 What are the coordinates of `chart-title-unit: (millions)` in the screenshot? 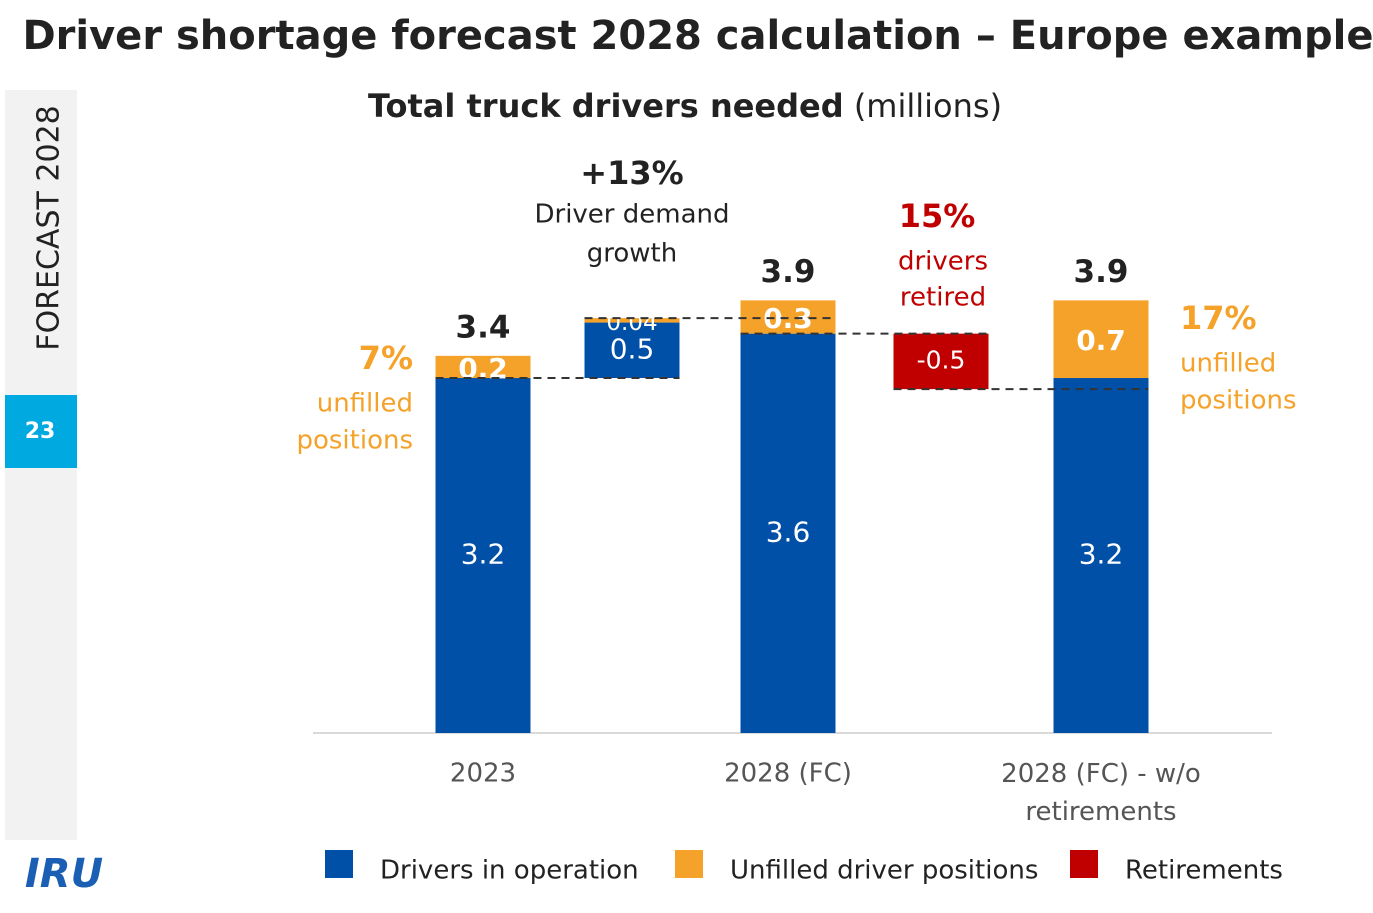 It's located at (928, 106).